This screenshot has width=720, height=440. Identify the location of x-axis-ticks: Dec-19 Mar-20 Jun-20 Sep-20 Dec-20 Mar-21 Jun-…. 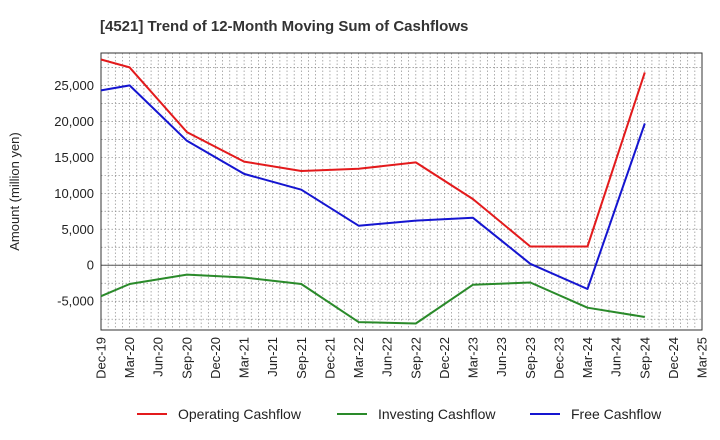
(402, 358).